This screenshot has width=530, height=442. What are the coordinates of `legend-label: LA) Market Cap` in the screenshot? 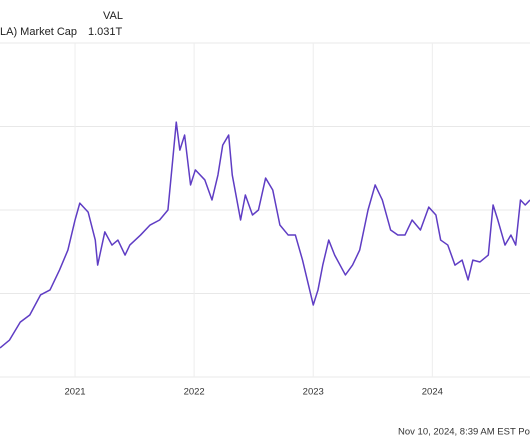 It's located at (38, 32).